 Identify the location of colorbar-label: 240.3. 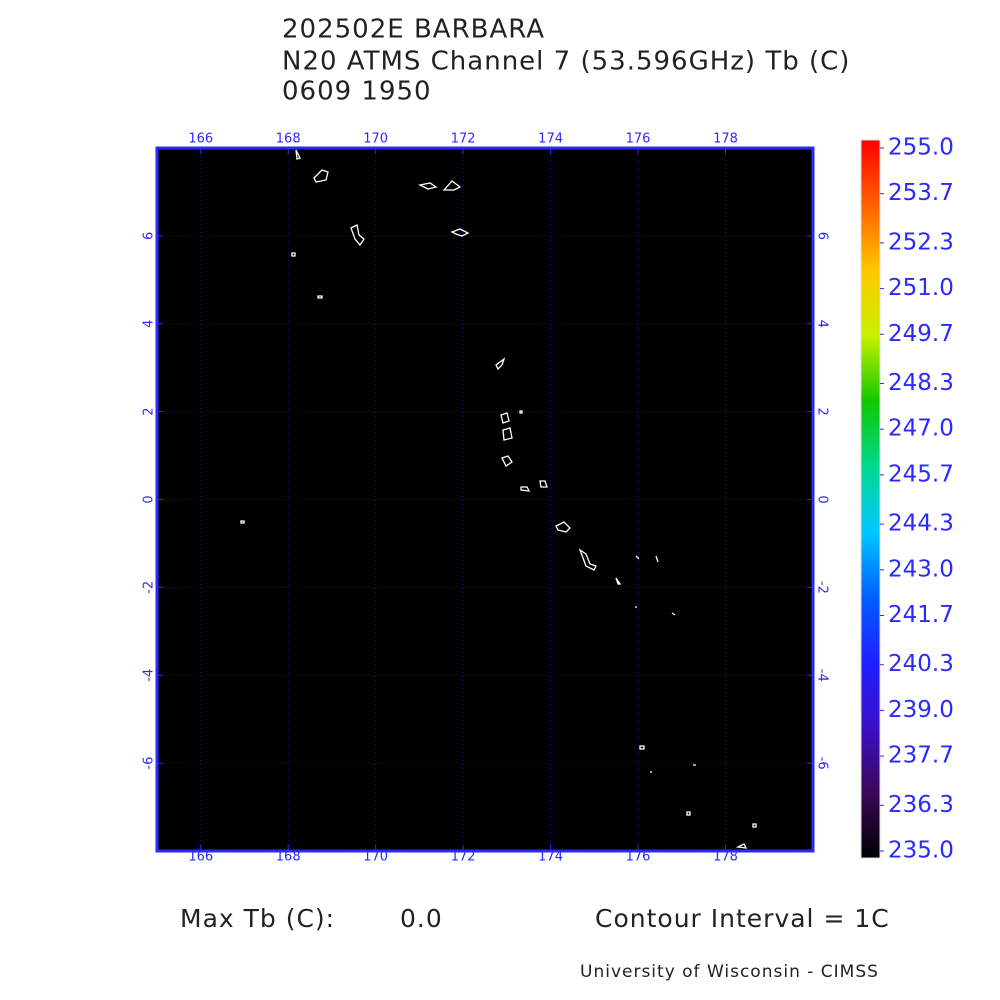
(921, 664).